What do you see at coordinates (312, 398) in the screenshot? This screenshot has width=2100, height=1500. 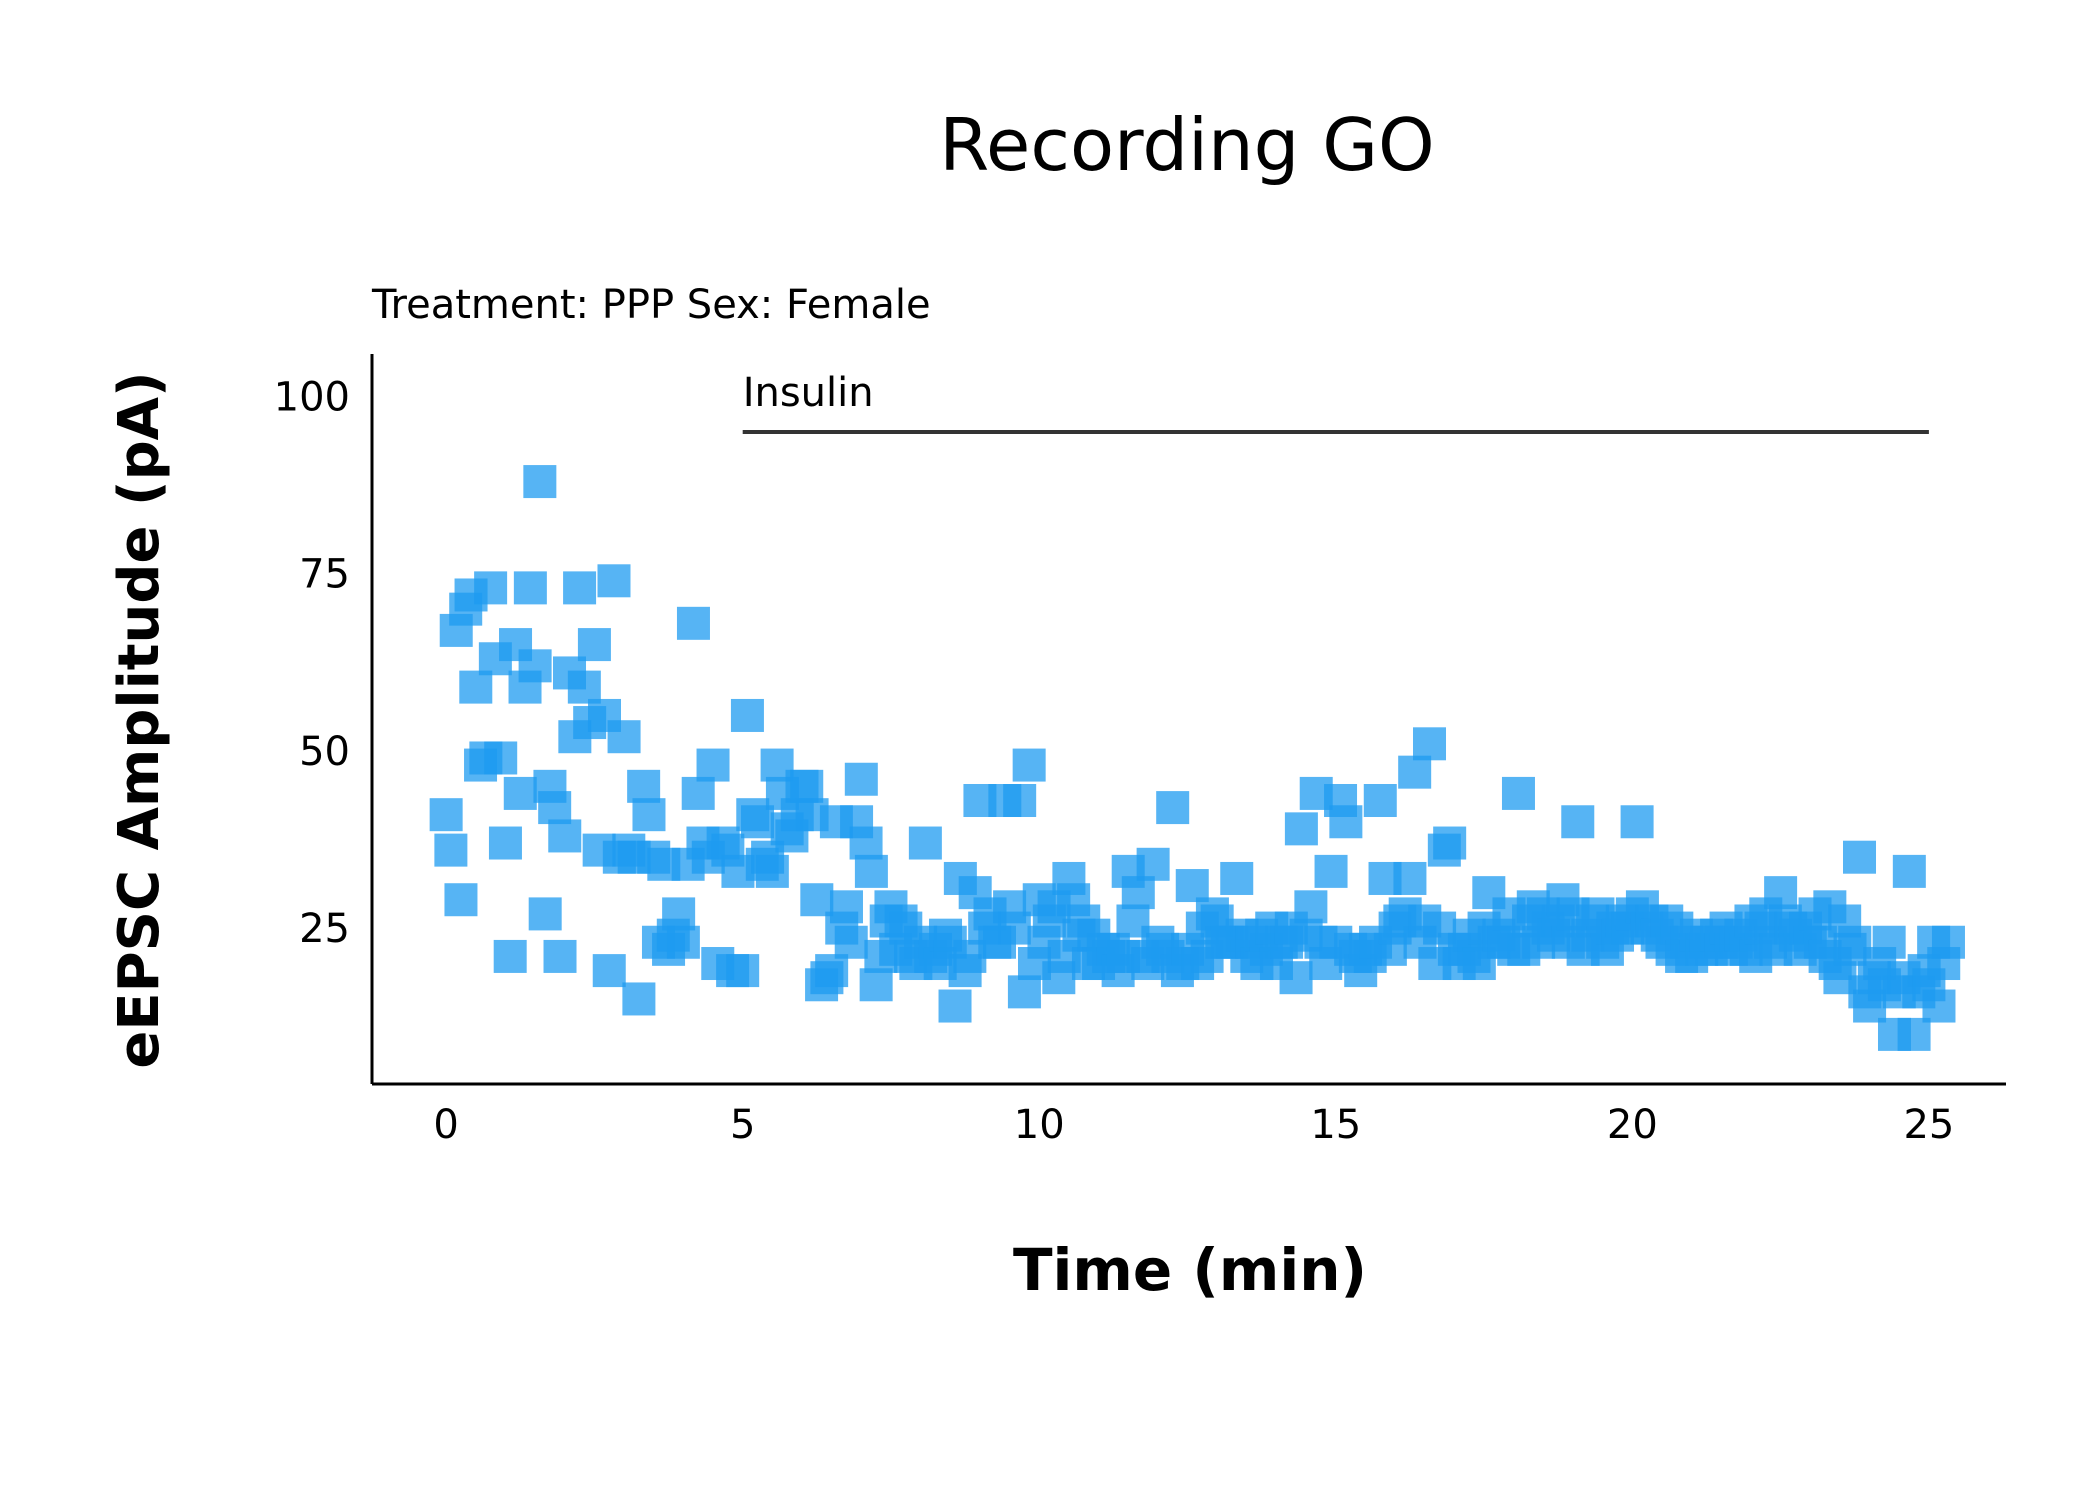 I see `y-tick-label: 100` at bounding box center [312, 398].